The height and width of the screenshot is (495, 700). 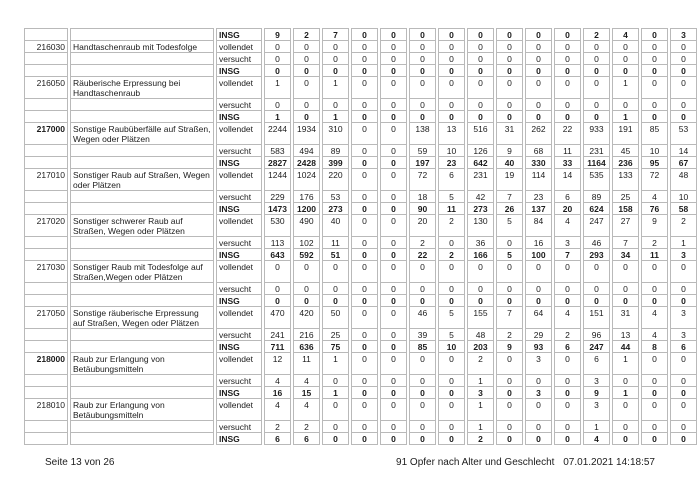 What do you see at coordinates (596, 197) in the screenshot?
I see `value-cell: 89` at bounding box center [596, 197].